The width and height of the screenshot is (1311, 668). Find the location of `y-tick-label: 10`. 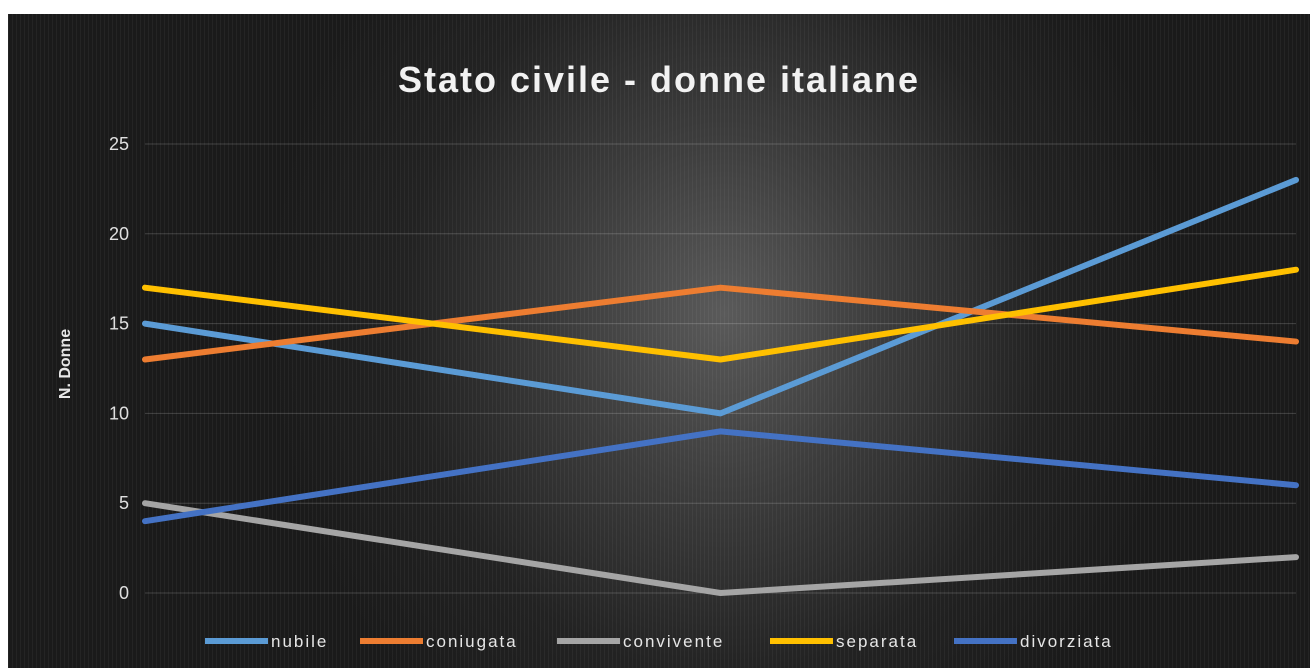

y-tick-label: 10 is located at coordinates (119, 413).